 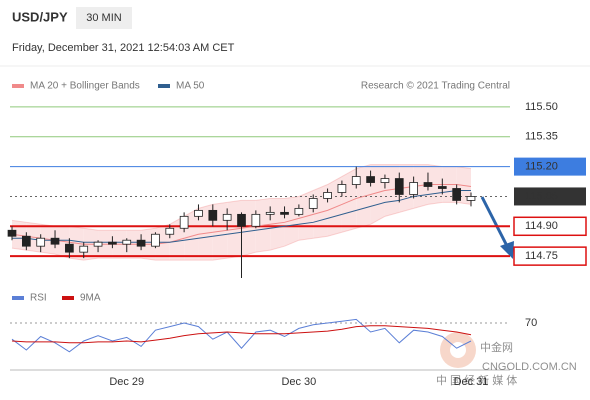 What do you see at coordinates (471, 382) in the screenshot?
I see `x-tick-label: Dec 31` at bounding box center [471, 382].